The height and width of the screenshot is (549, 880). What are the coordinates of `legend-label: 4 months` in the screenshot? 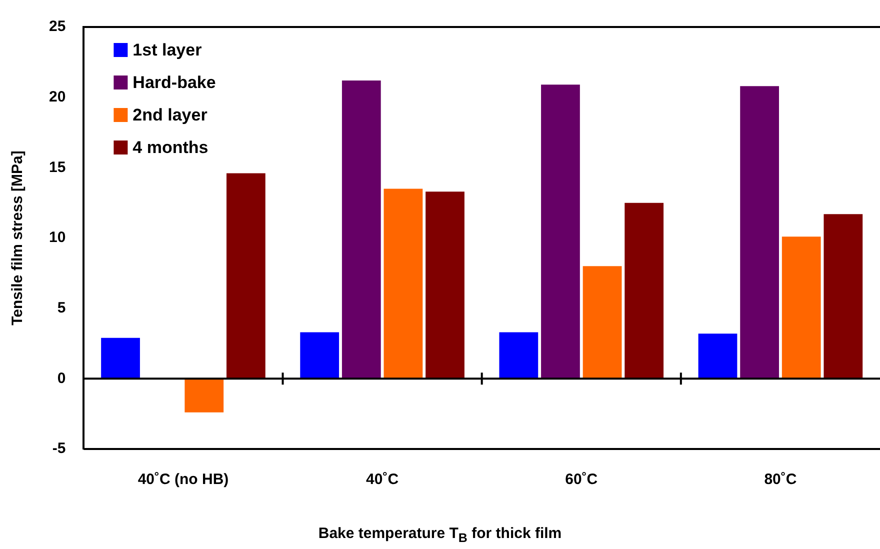 It's located at (170, 148).